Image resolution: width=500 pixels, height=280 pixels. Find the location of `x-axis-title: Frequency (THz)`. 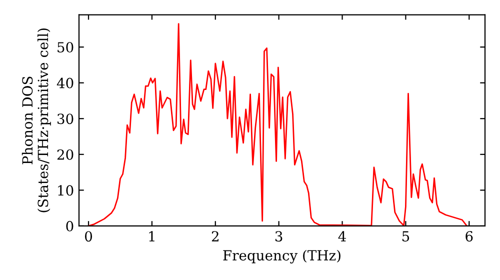

x-axis-title: Frequency (THz) is located at coordinates (281, 257).